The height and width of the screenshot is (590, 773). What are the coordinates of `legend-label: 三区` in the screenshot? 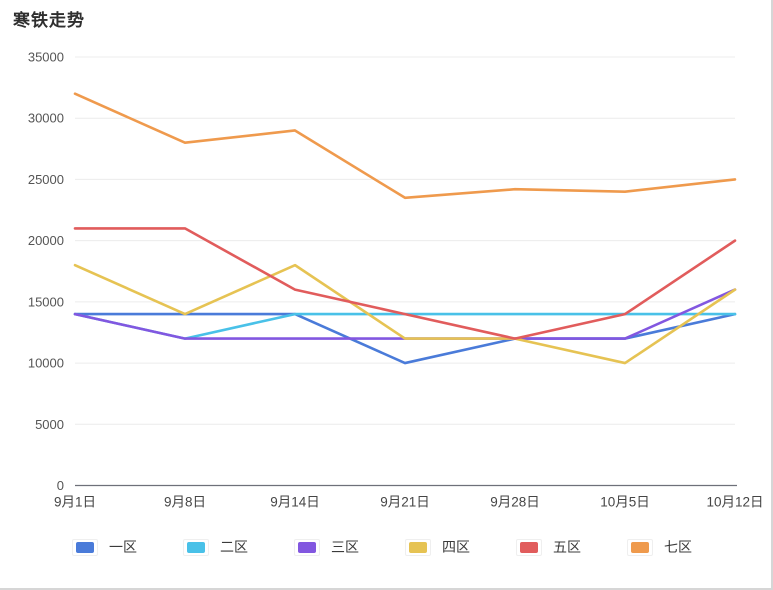 It's located at (345, 547).